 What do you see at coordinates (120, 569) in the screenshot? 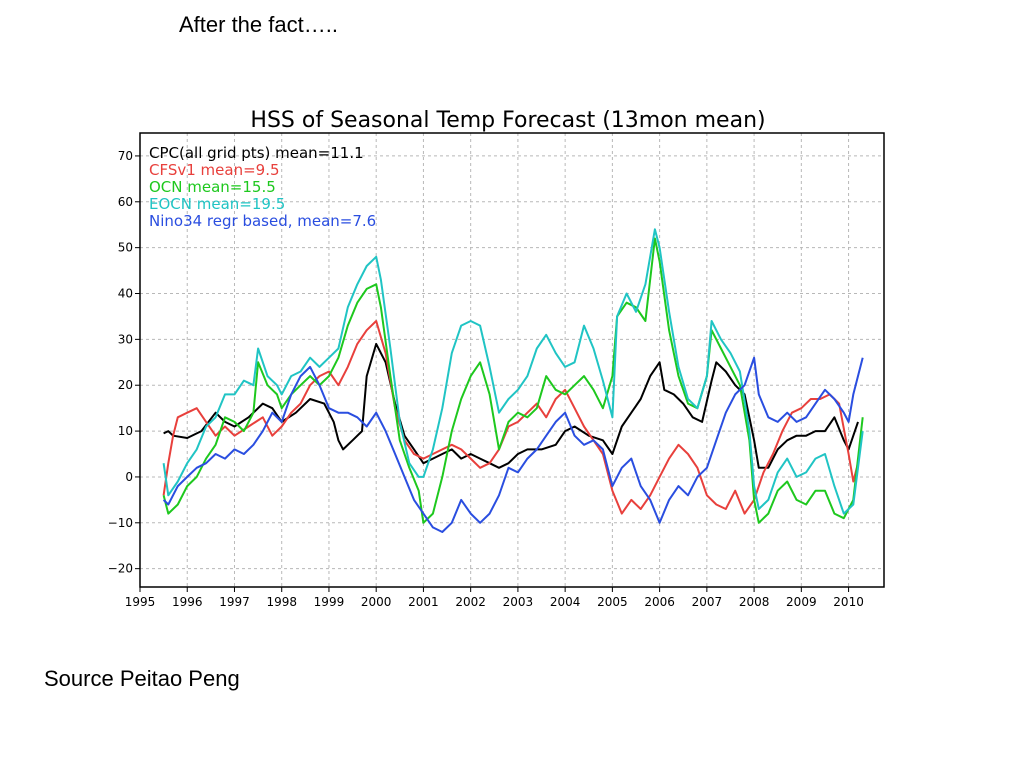
I see `y-tick-label: −20` at bounding box center [120, 569].